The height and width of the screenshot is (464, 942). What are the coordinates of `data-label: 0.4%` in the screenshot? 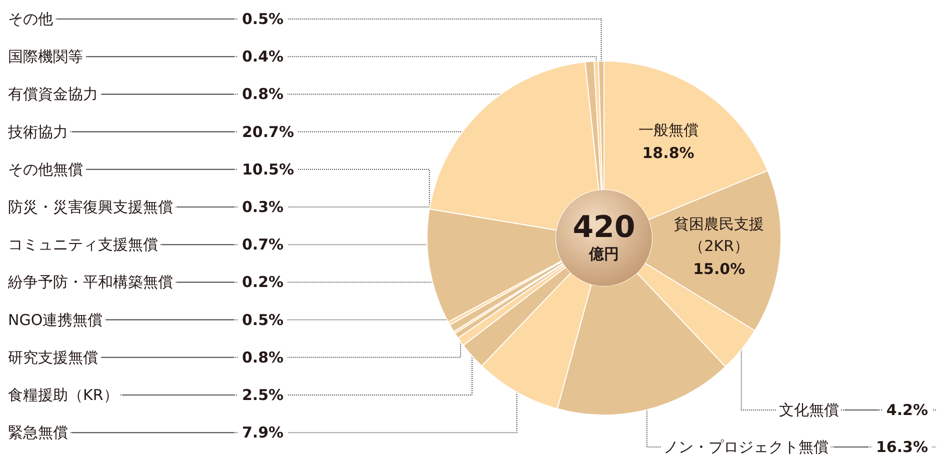 It's located at (263, 57).